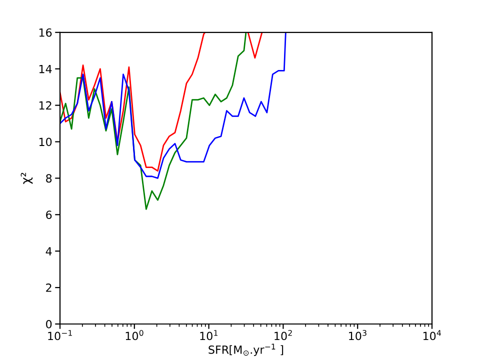  What do you see at coordinates (26, 178) in the screenshot?
I see `y-axis-title: χ²` at bounding box center [26, 178].